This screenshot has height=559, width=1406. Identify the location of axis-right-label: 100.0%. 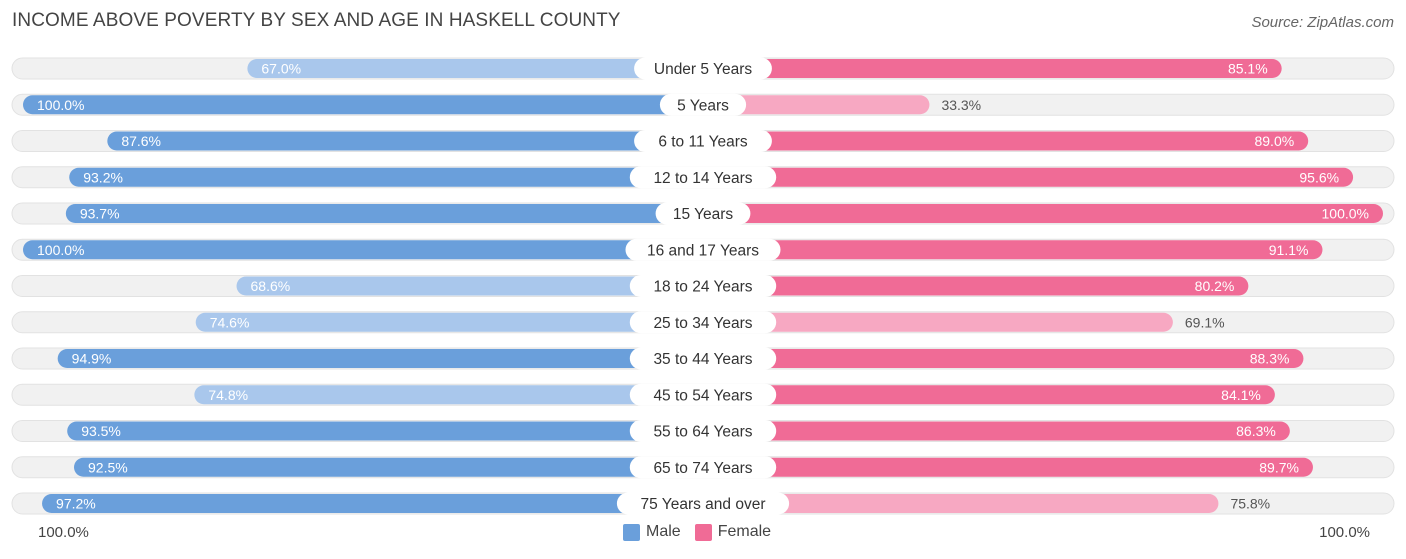
(1344, 532).